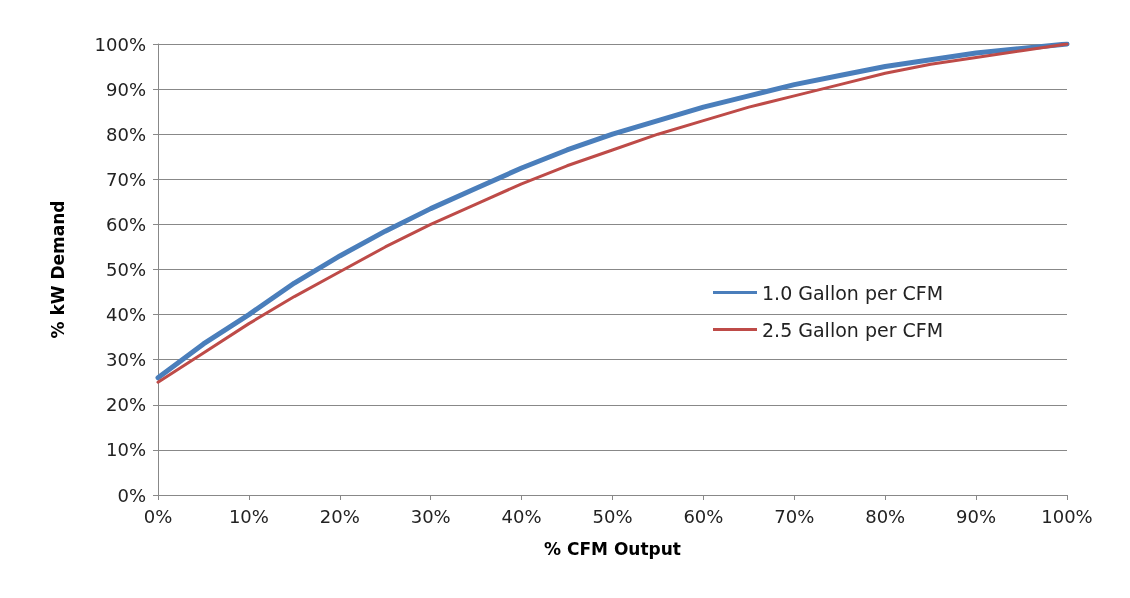  What do you see at coordinates (131, 495) in the screenshot?
I see `y-tick-label: 0%` at bounding box center [131, 495].